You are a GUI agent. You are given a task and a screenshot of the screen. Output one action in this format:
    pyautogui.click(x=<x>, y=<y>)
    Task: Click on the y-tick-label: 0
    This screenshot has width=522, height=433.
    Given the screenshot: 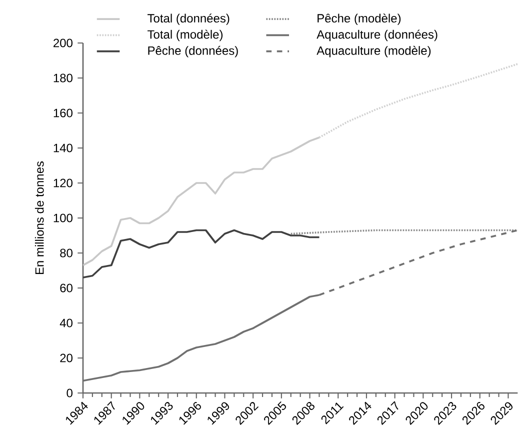 What is the action you would take?
    pyautogui.click(x=69, y=393)
    